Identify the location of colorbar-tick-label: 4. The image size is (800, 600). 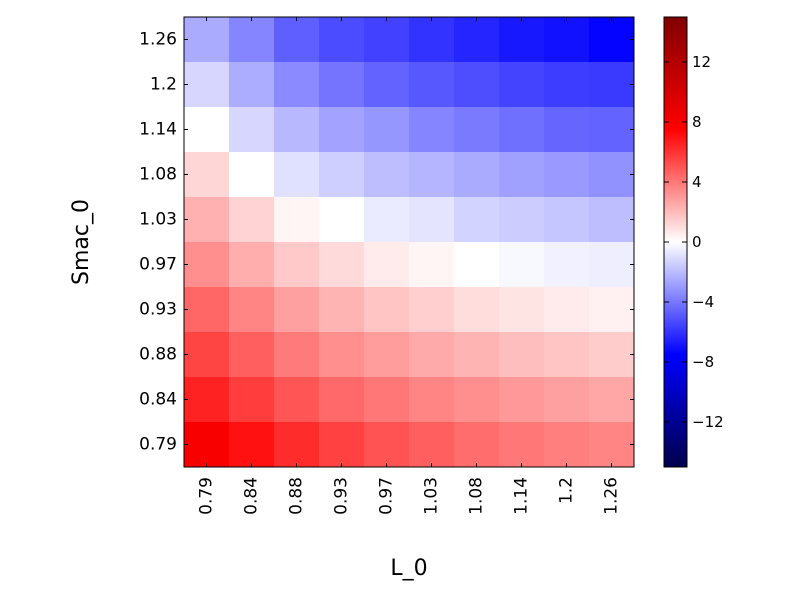
(697, 182).